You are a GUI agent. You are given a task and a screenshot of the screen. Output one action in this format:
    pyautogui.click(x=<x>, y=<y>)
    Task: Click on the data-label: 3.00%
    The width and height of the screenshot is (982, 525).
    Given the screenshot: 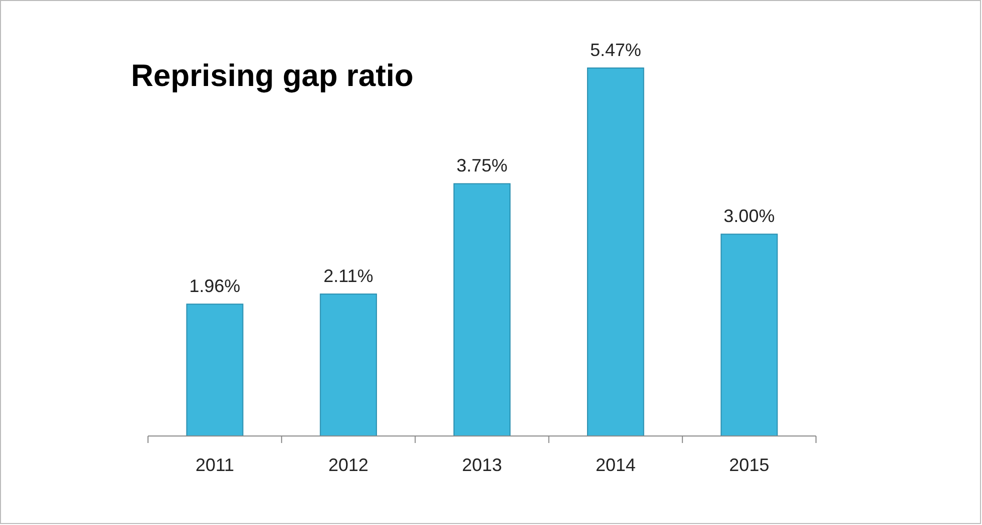 What is the action you would take?
    pyautogui.click(x=749, y=216)
    